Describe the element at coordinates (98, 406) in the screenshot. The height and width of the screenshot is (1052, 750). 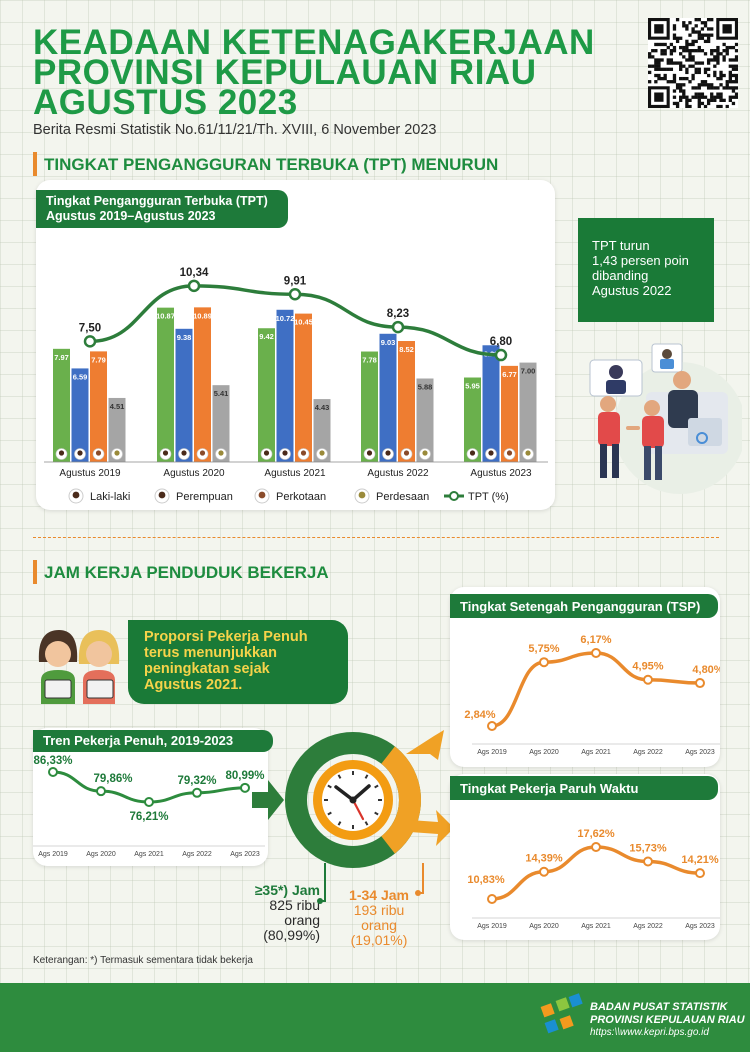
I see `tpt-bar-perkotaan` at that location.